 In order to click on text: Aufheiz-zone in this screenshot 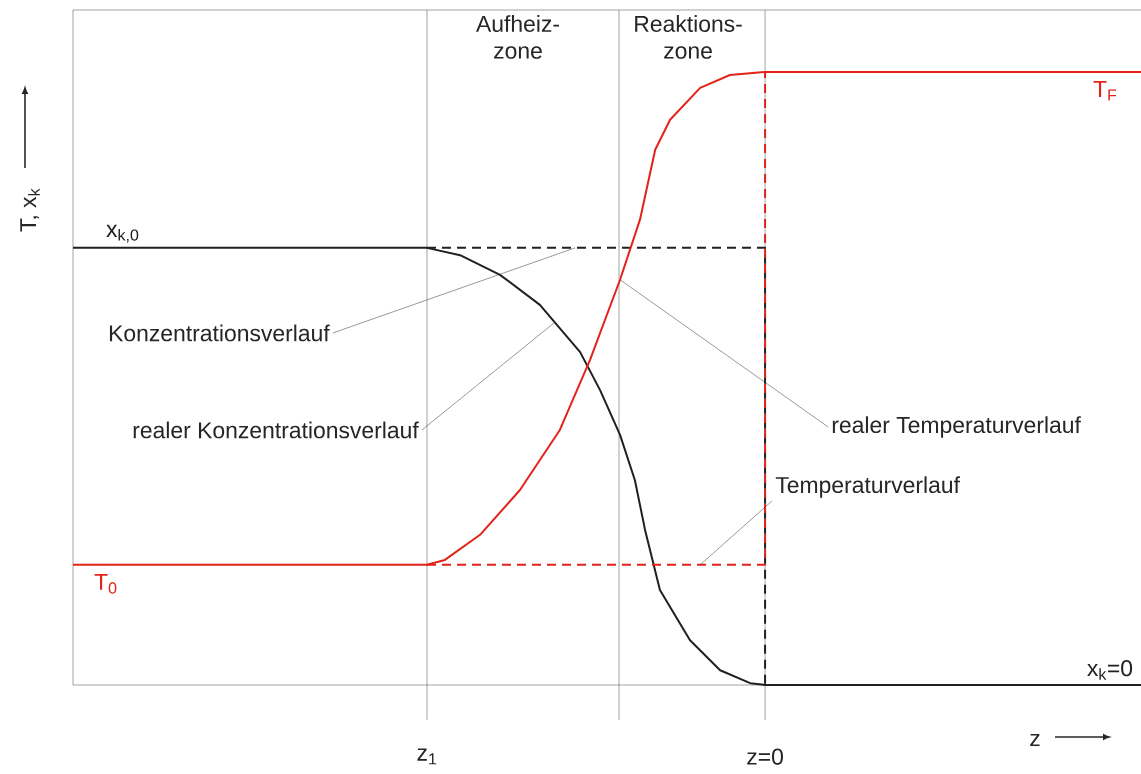, I will do `click(517, 37)`.